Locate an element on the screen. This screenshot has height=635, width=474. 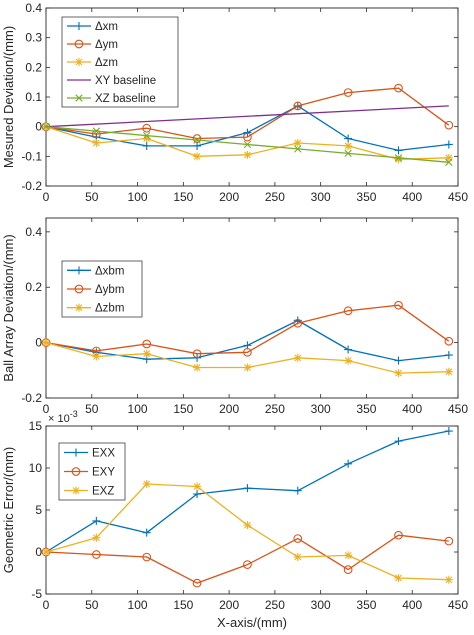
x-tick-label: 150 is located at coordinates (183, 605).